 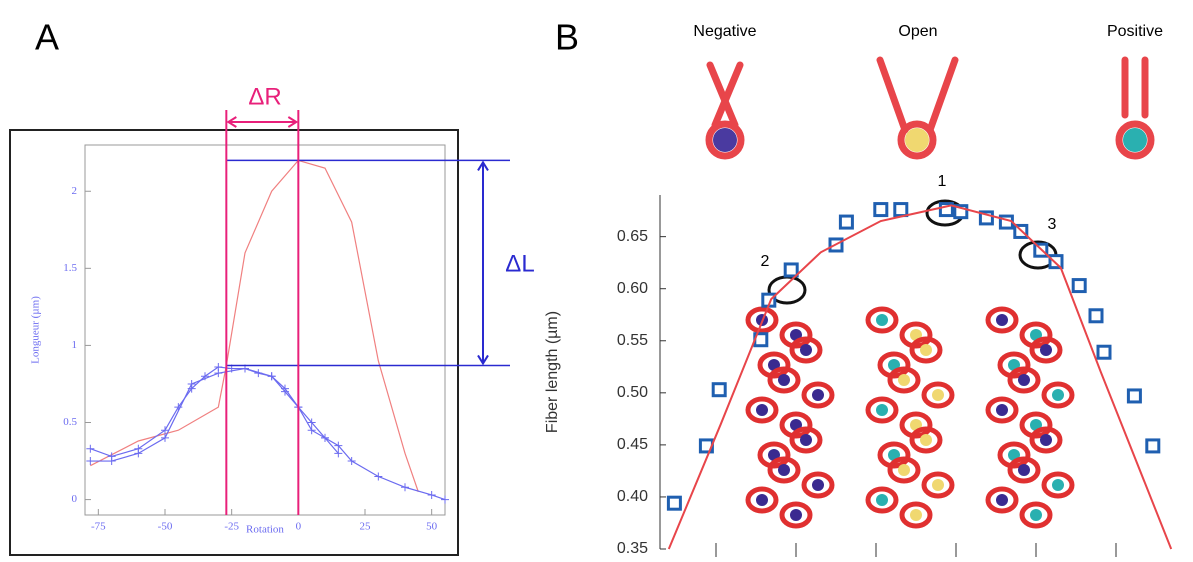 What do you see at coordinates (165, 527) in the screenshot?
I see `x-tick-label: -50` at bounding box center [165, 527].